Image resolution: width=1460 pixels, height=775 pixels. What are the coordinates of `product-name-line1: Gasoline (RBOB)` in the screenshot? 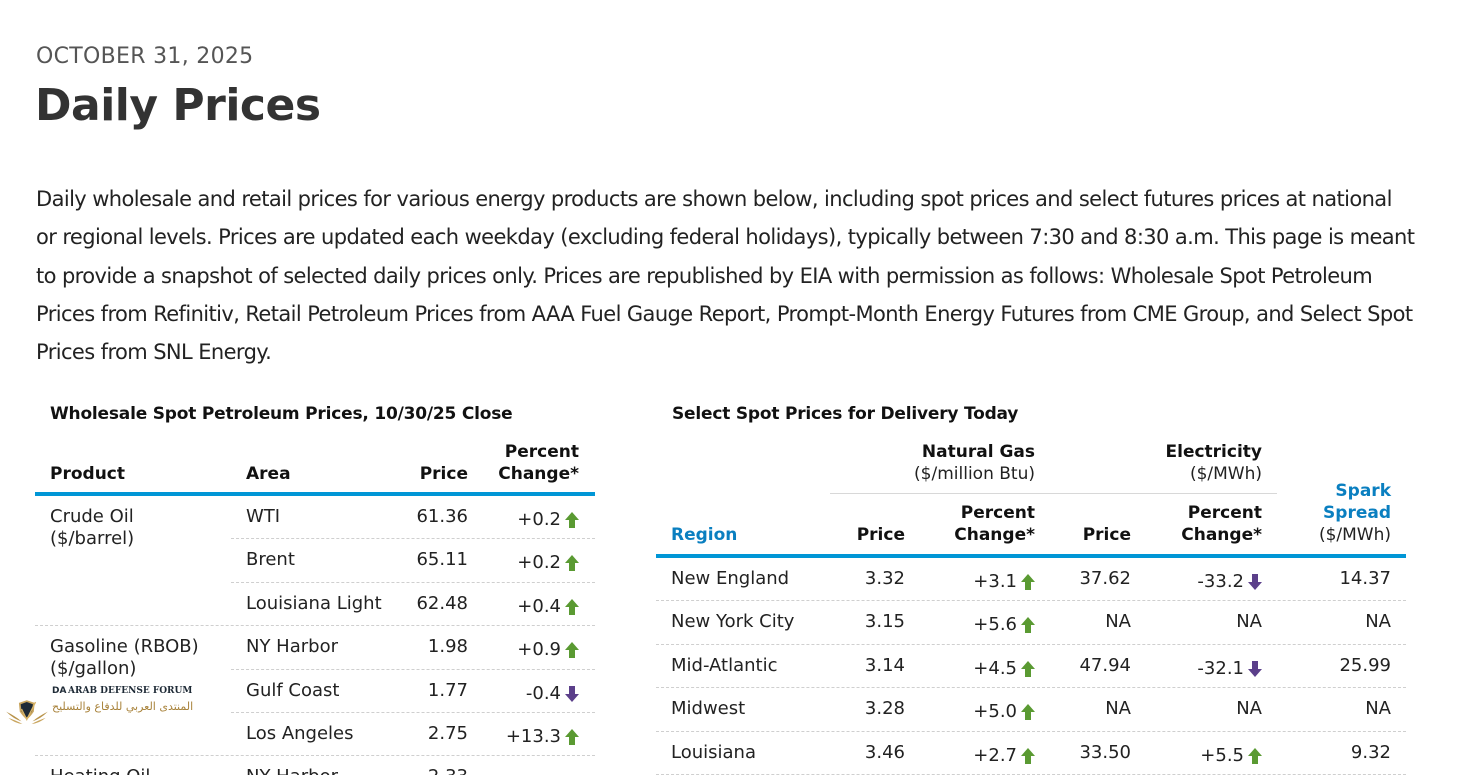 It's located at (124, 647).